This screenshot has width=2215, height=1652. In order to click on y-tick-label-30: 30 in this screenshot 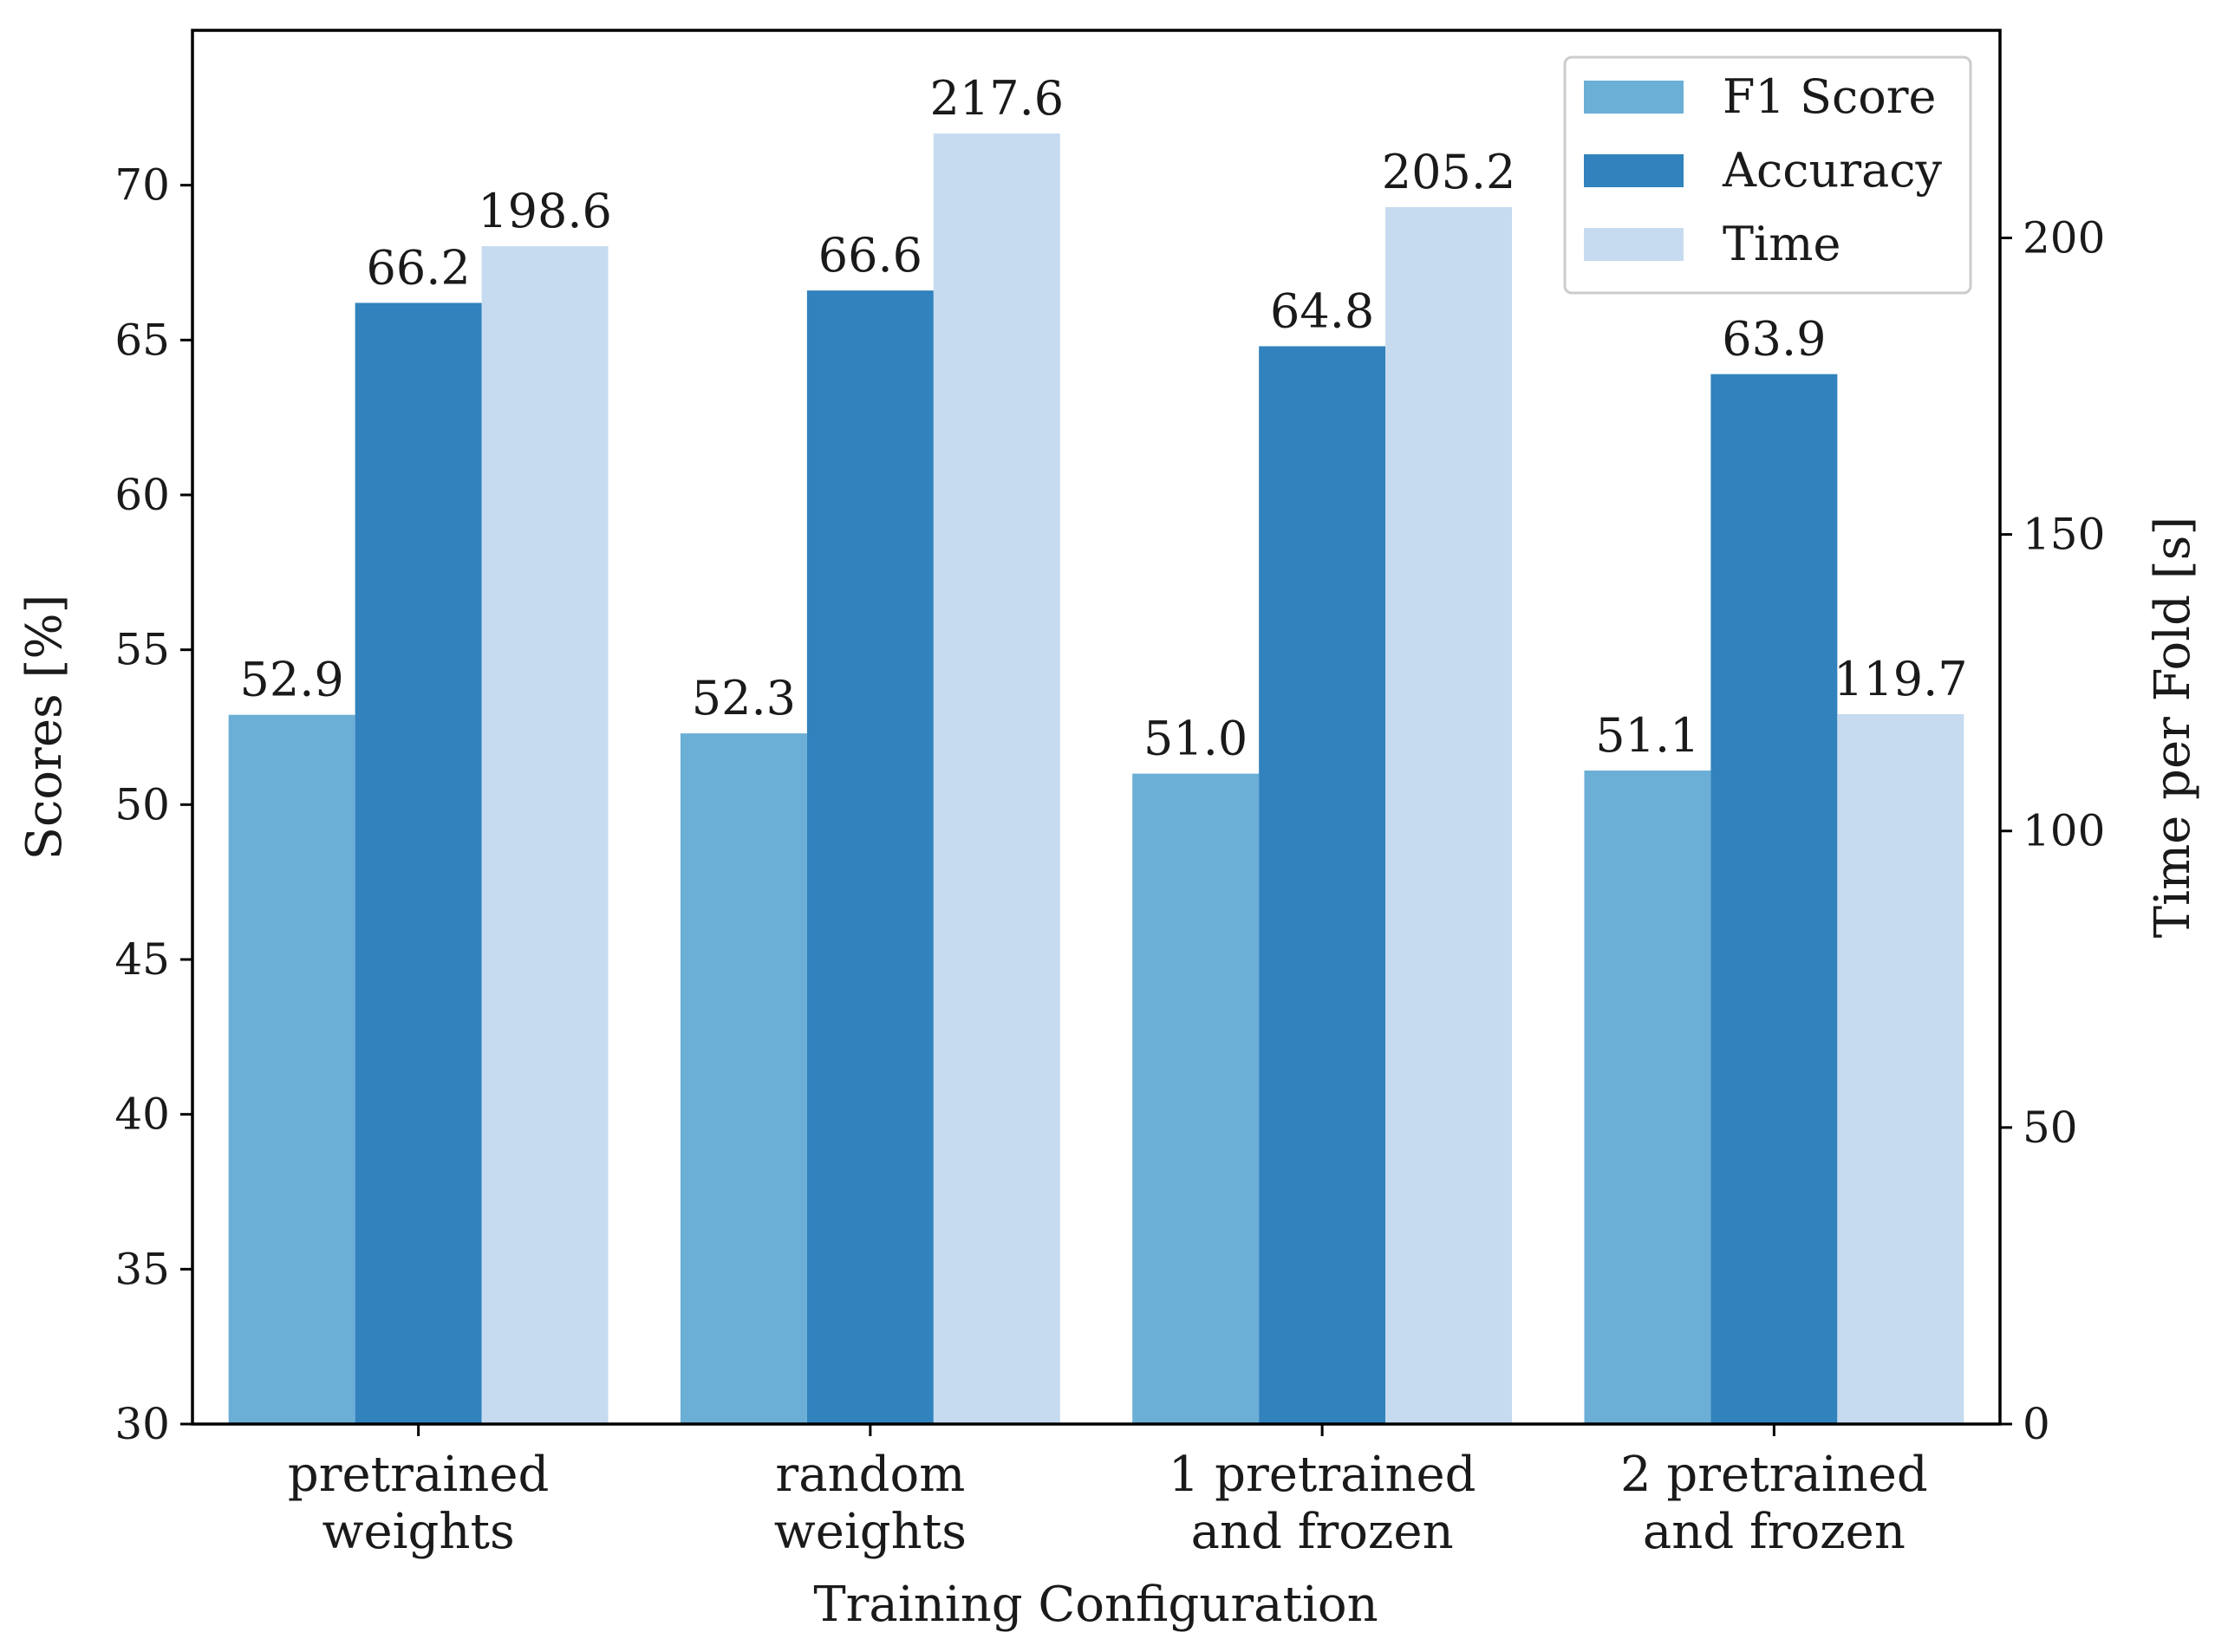, I will do `click(142, 1424)`.